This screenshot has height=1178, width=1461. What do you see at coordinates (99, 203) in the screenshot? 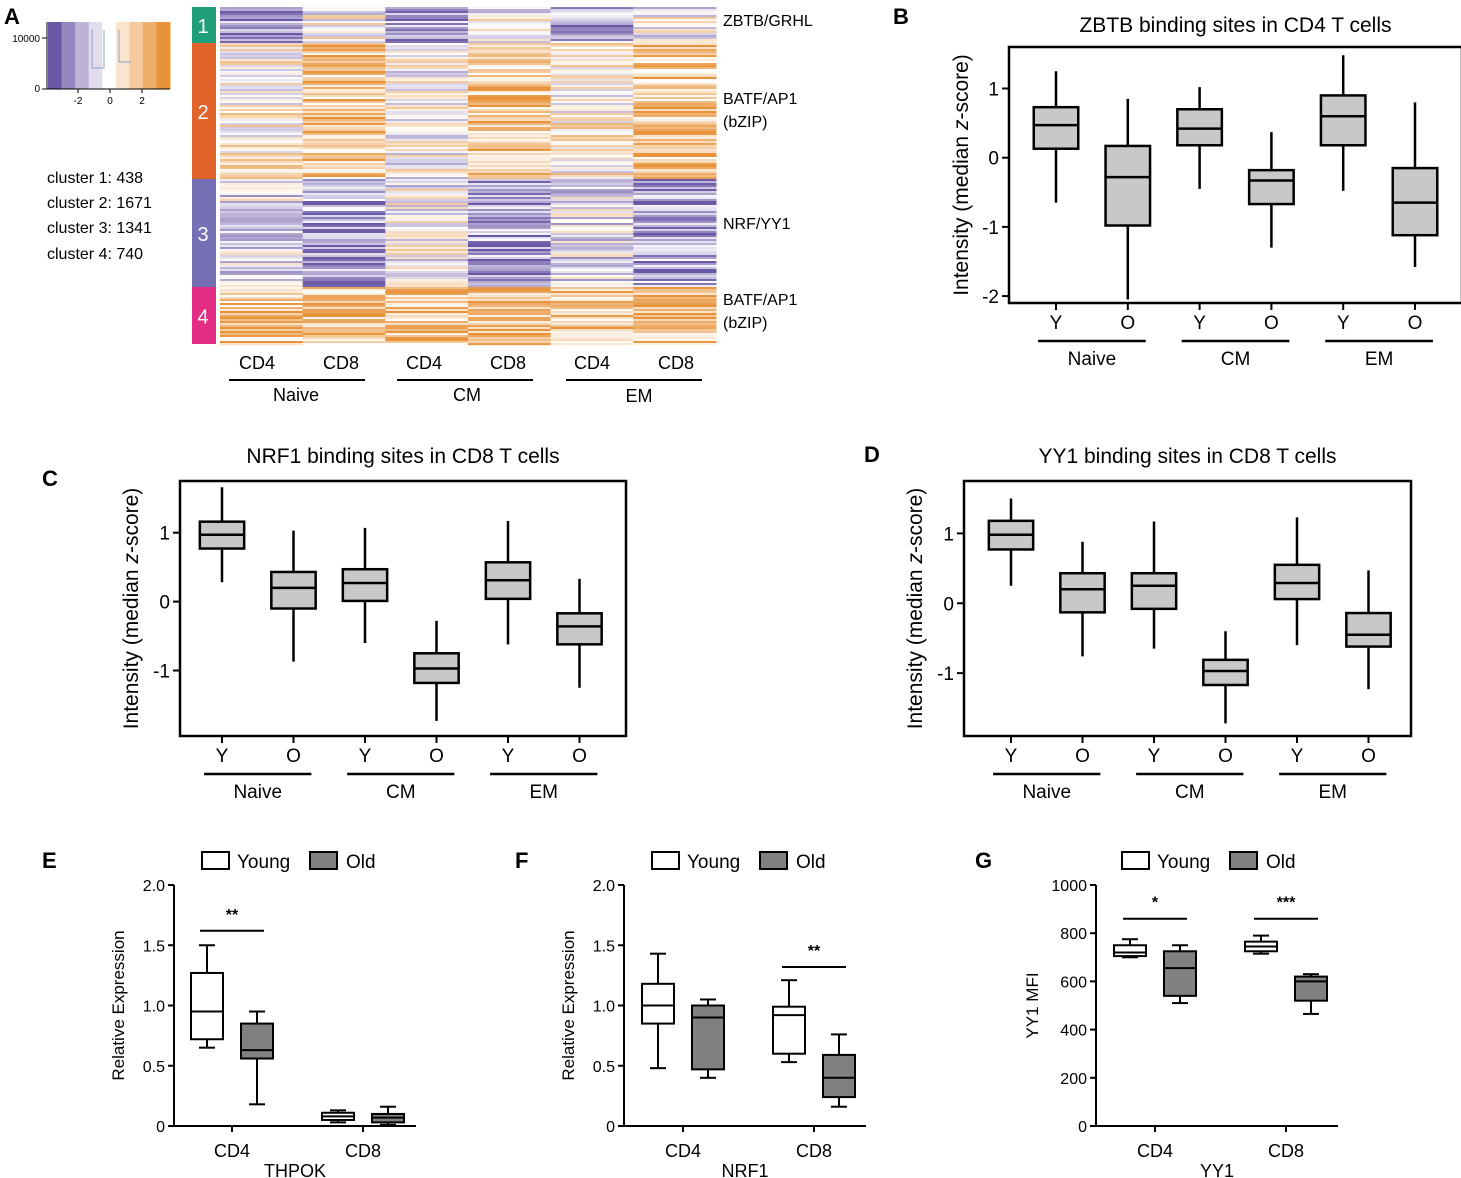
I see `cluster-count: cluster 2: 1671` at bounding box center [99, 203].